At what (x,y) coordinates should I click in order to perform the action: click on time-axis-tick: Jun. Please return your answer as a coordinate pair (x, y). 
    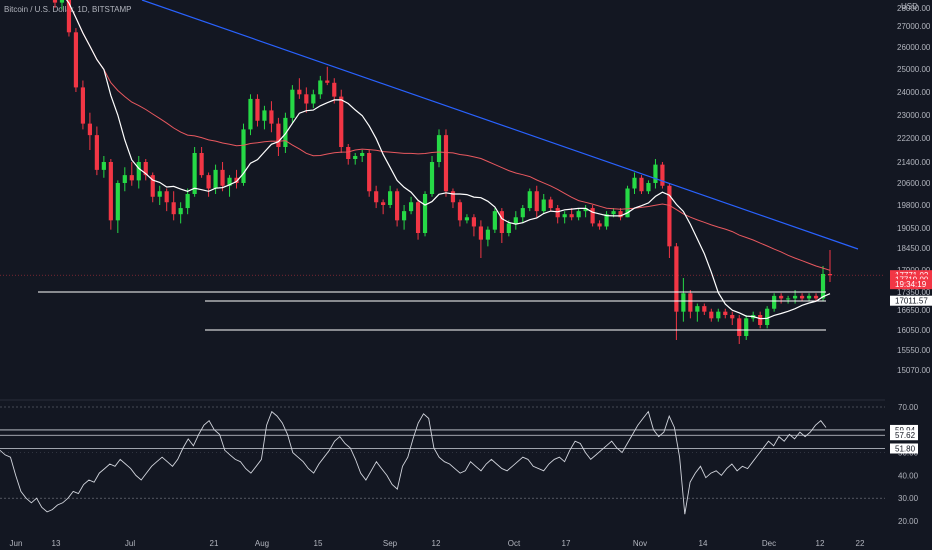
    Looking at the image, I should click on (16, 543).